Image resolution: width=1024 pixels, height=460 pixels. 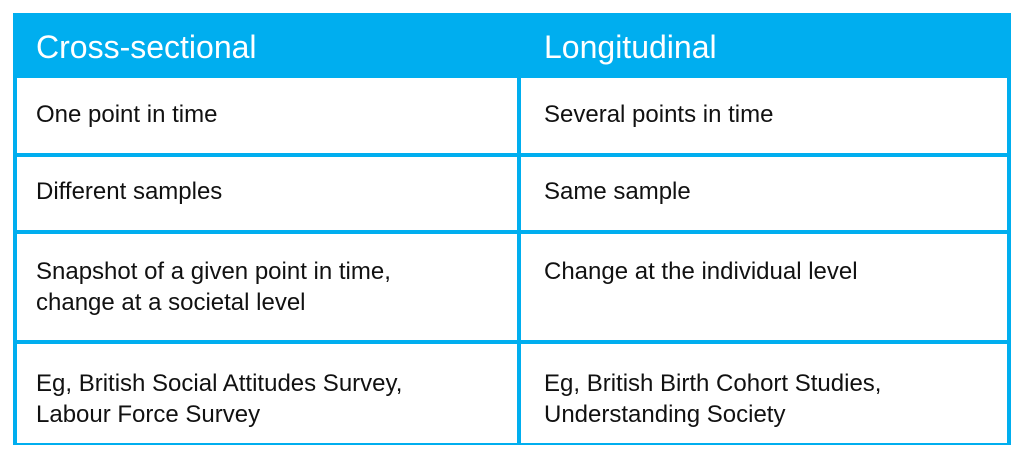 I want to click on cell-longitudinal: Change at the individual level, so click(x=764, y=287).